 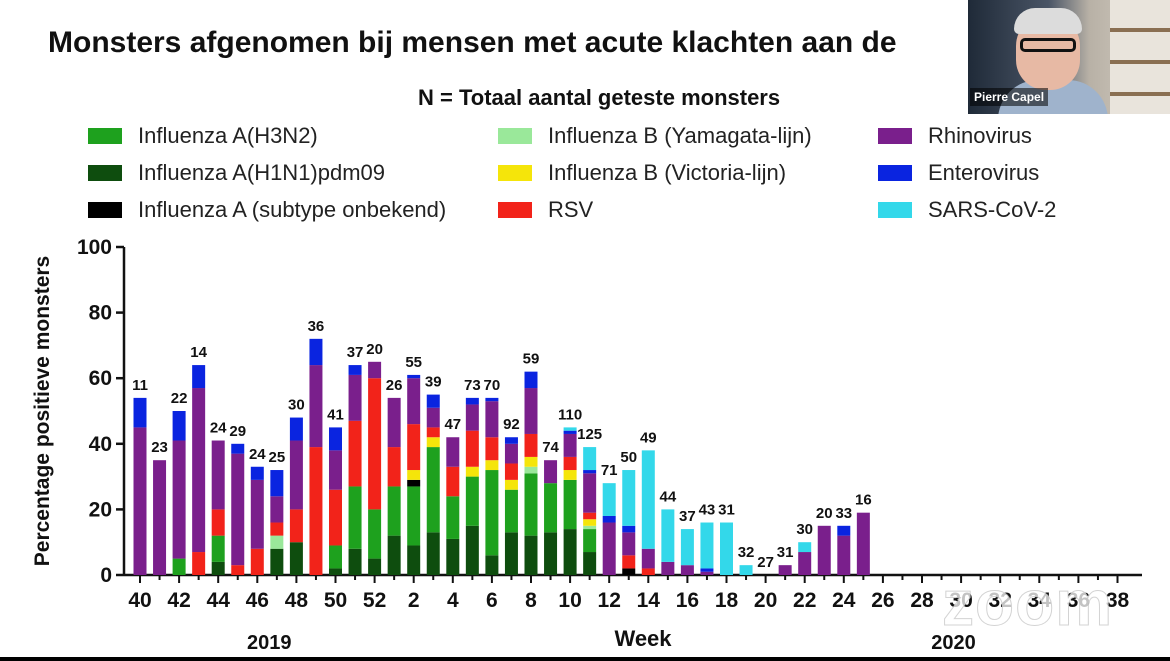 What do you see at coordinates (1069, 57) in the screenshot?
I see `participant-video-tile: Pierre Capel` at bounding box center [1069, 57].